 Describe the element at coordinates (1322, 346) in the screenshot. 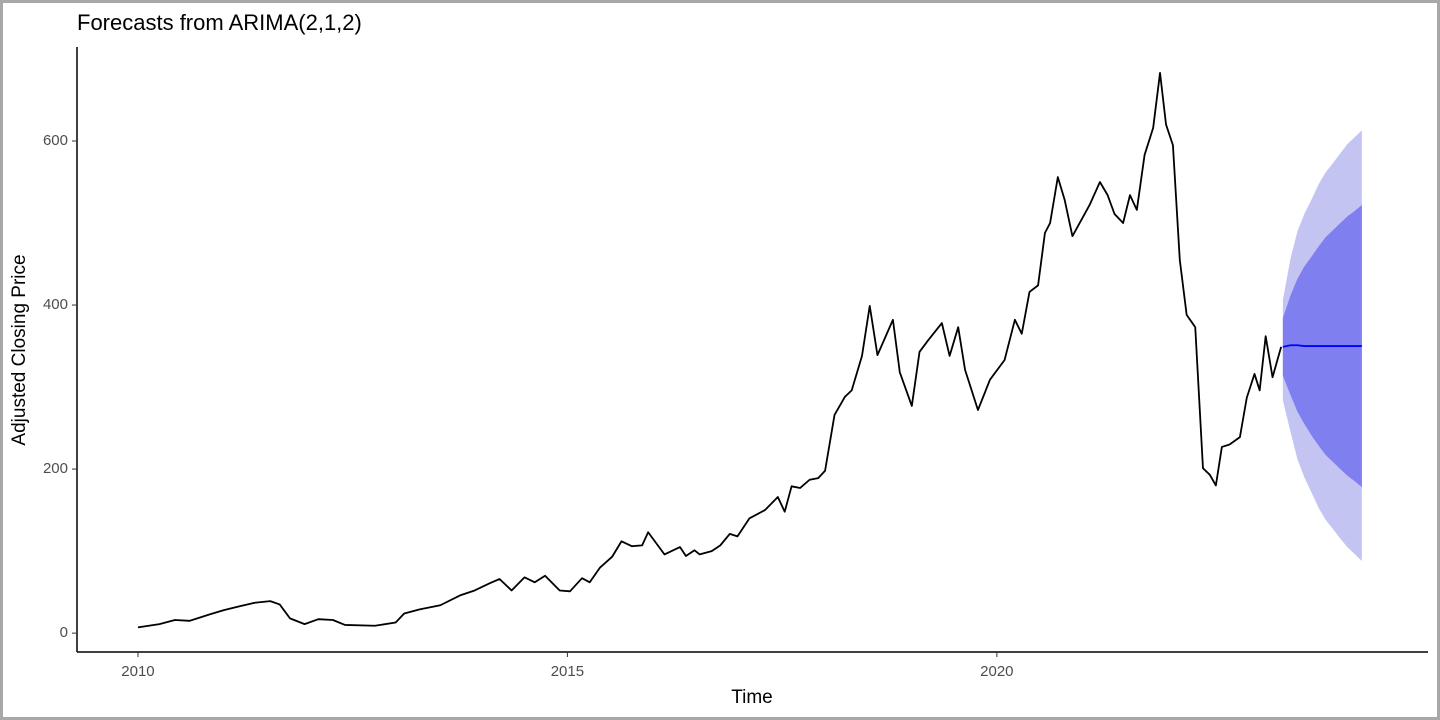

I see `forecast-line` at that location.